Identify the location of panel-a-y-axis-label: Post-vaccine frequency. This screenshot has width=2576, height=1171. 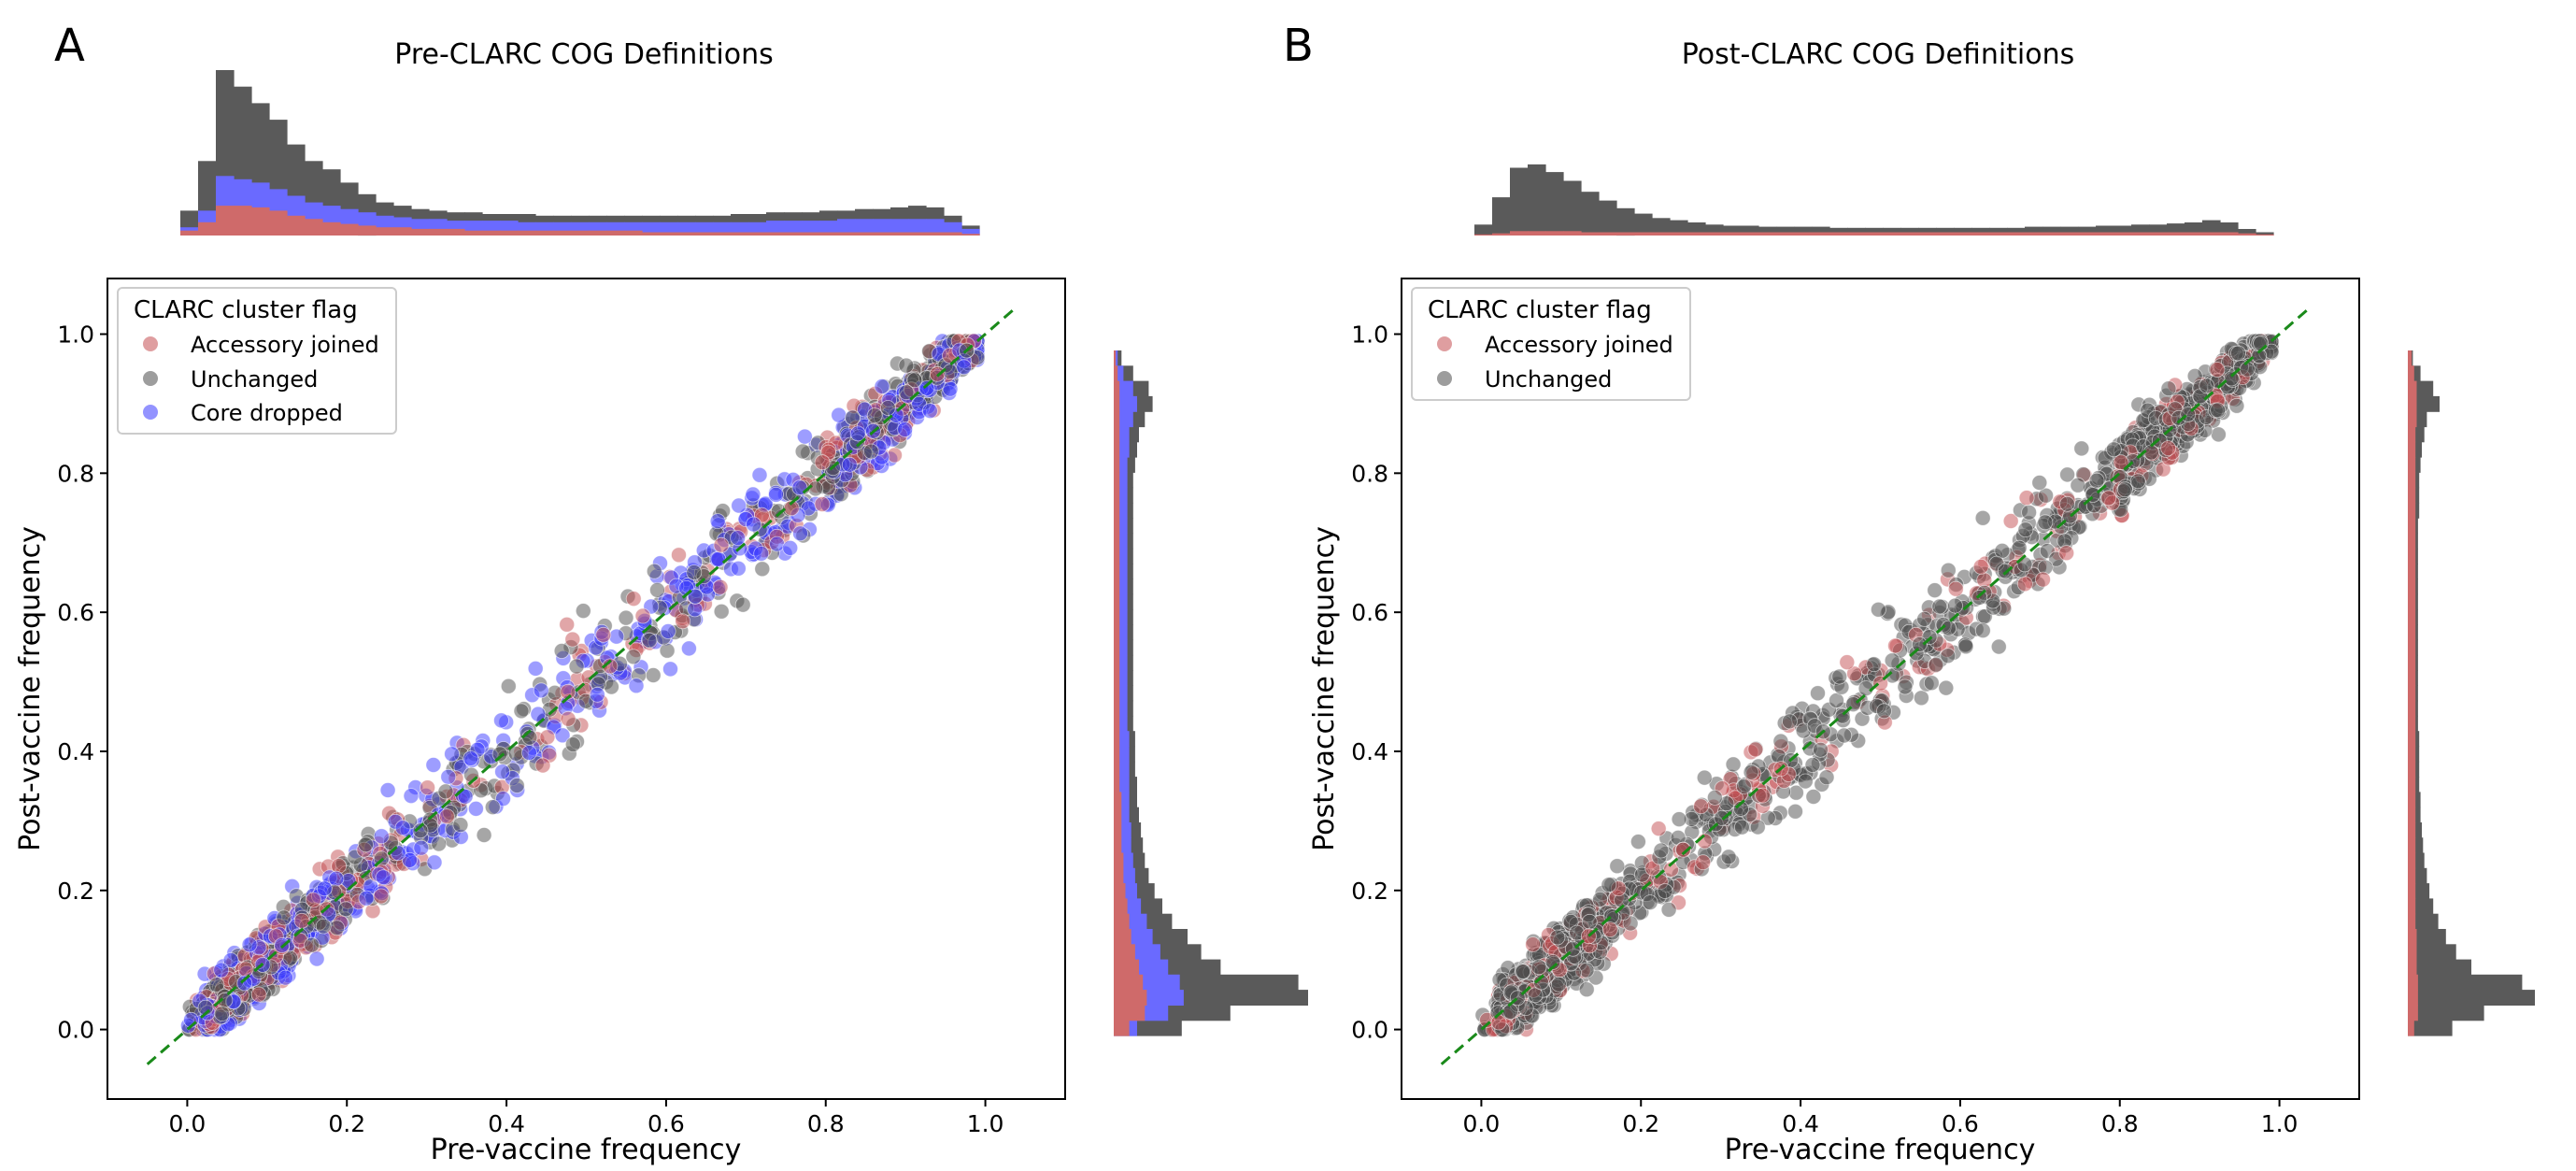
(30, 688).